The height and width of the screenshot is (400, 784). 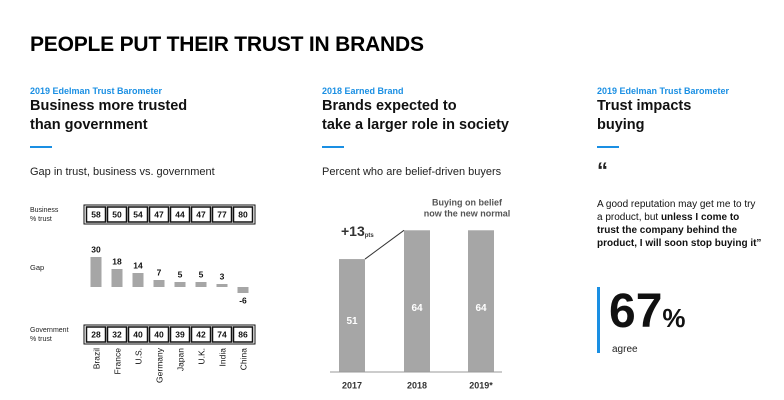 I want to click on x-tick-label: Brazil, so click(x=96, y=358).